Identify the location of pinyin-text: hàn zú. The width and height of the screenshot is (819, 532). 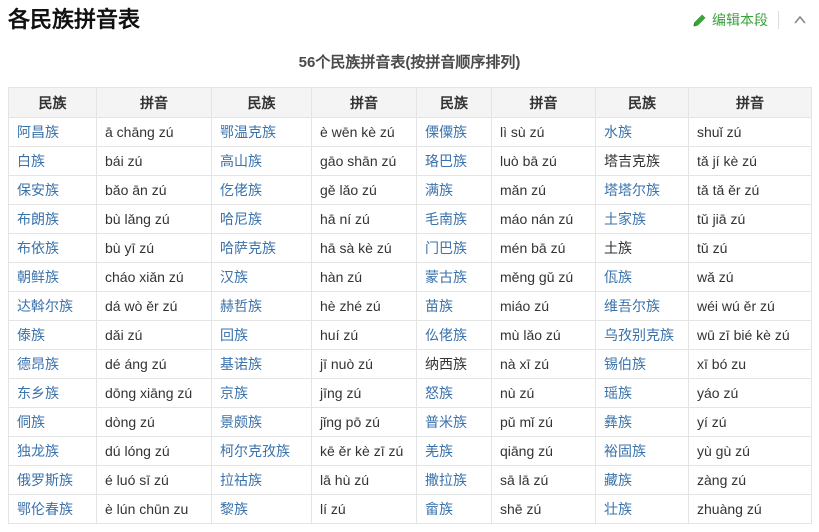
(341, 277).